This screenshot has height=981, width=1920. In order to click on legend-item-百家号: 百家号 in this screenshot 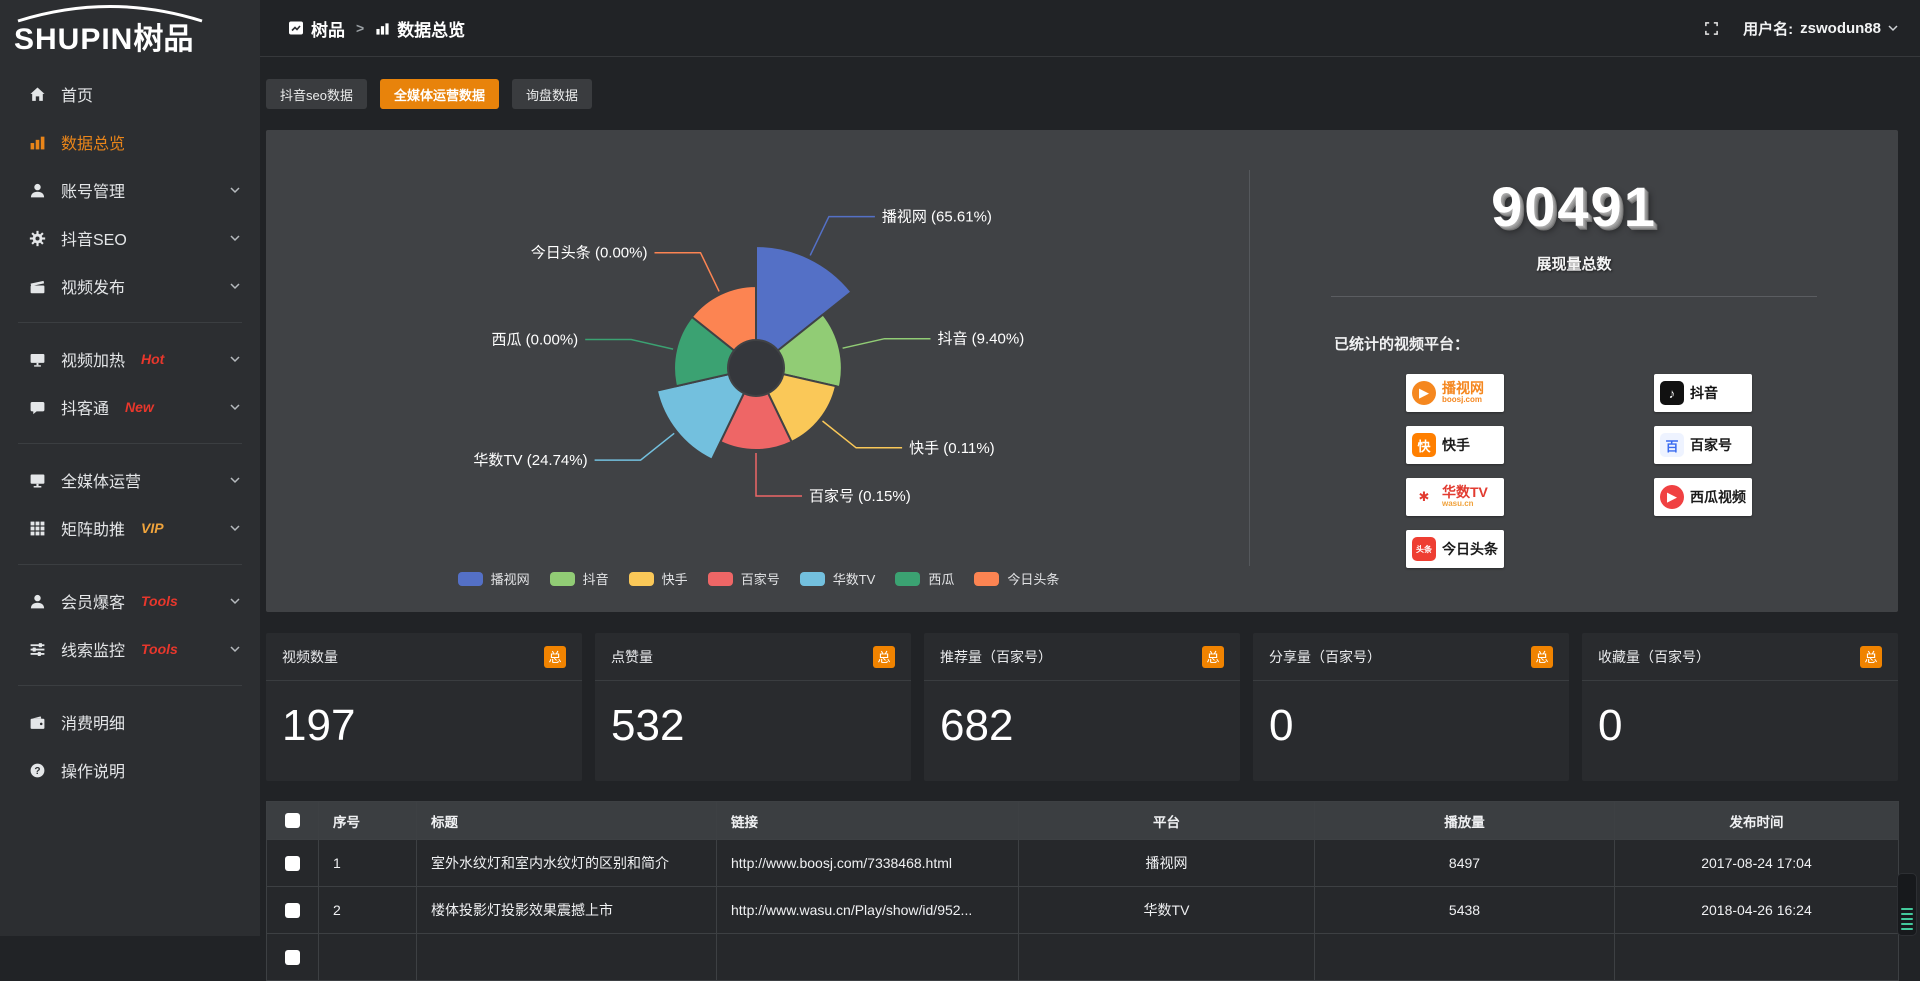, I will do `click(743, 578)`.